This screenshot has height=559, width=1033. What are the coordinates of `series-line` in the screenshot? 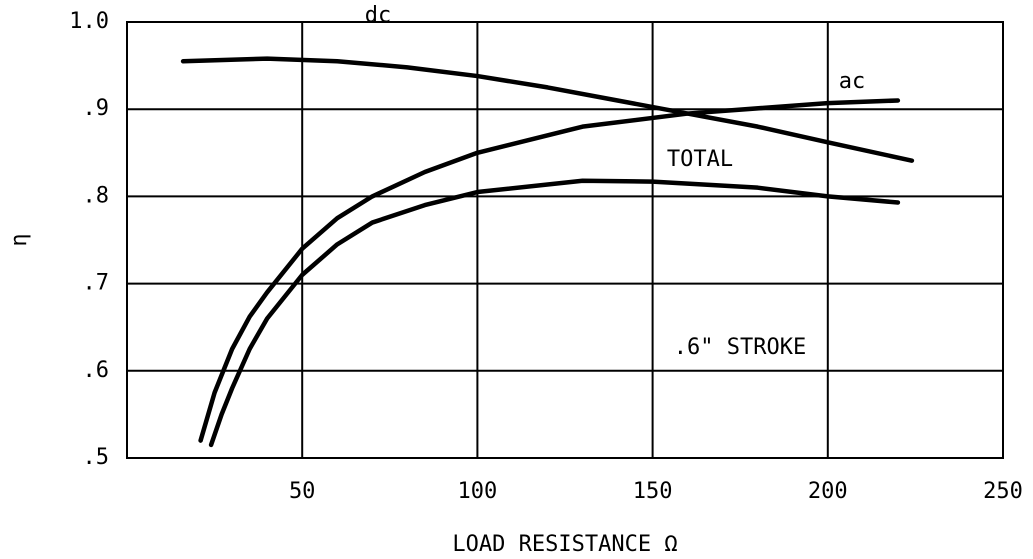 It's located at (547, 109).